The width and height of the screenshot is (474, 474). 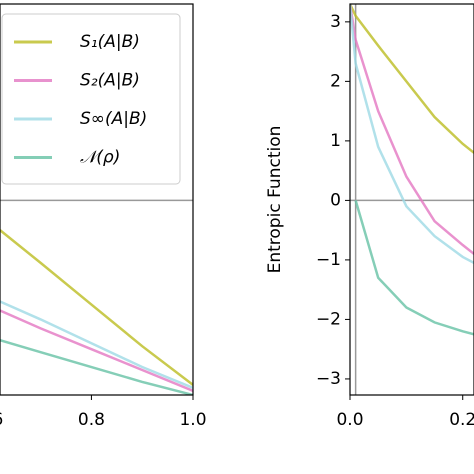 What do you see at coordinates (275, 200) in the screenshot?
I see `y-axis-label: Entropic Function` at bounding box center [275, 200].